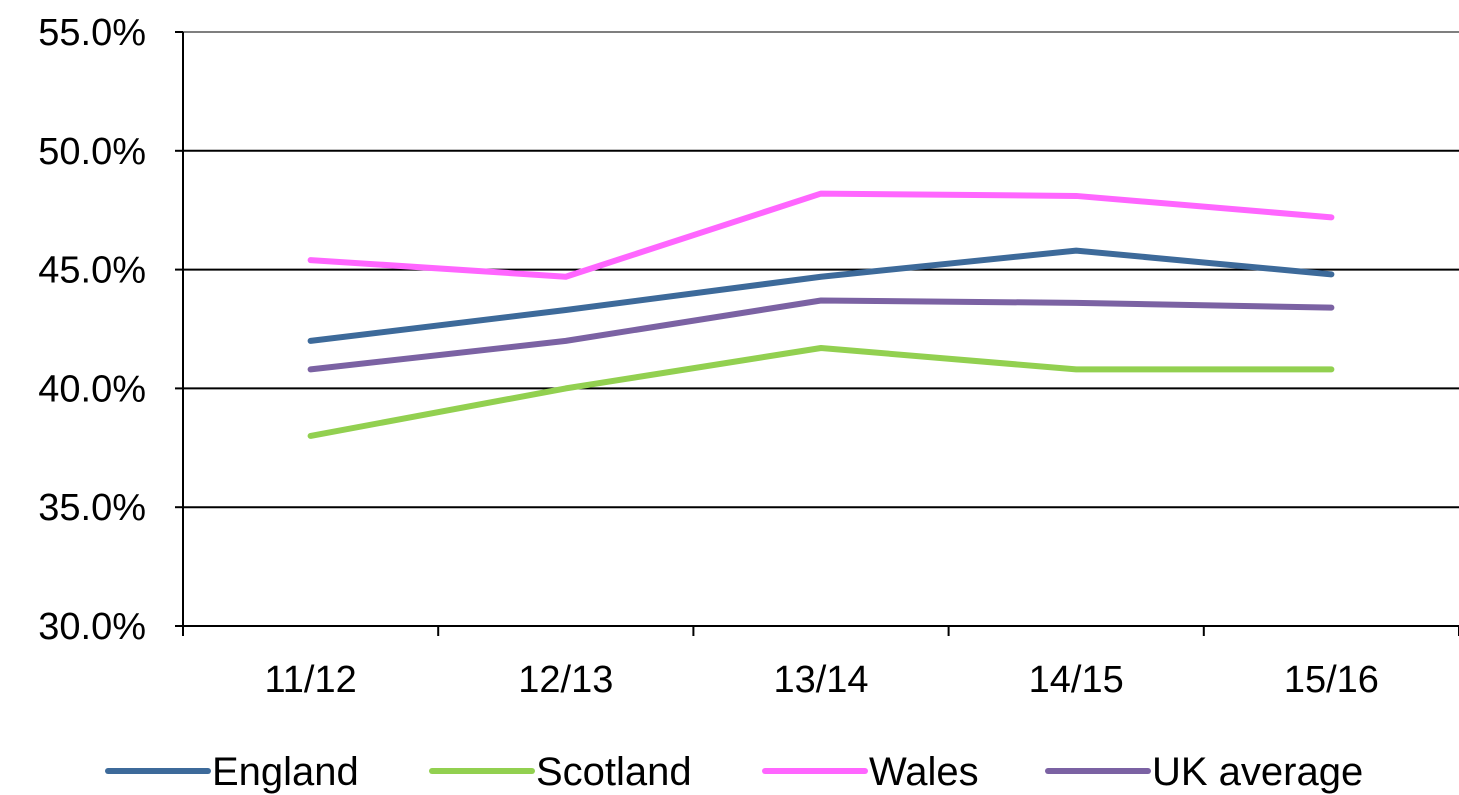 This screenshot has width=1459, height=795. I want to click on x-tick-labels: 11/12 12/13 13/14 14/15 15/16, so click(820, 663).